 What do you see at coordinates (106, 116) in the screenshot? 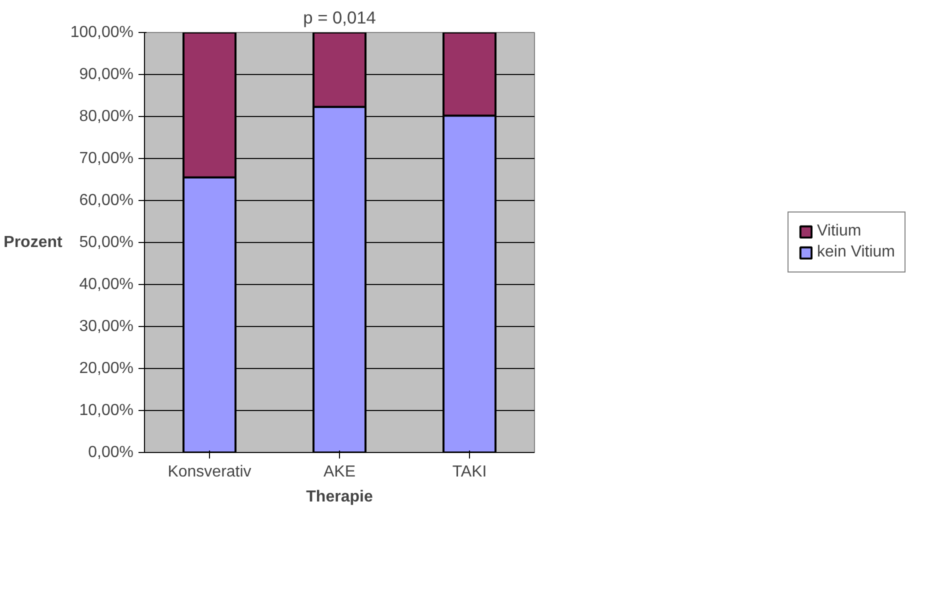
I see `y-tick-label: 80,00%` at bounding box center [106, 116].